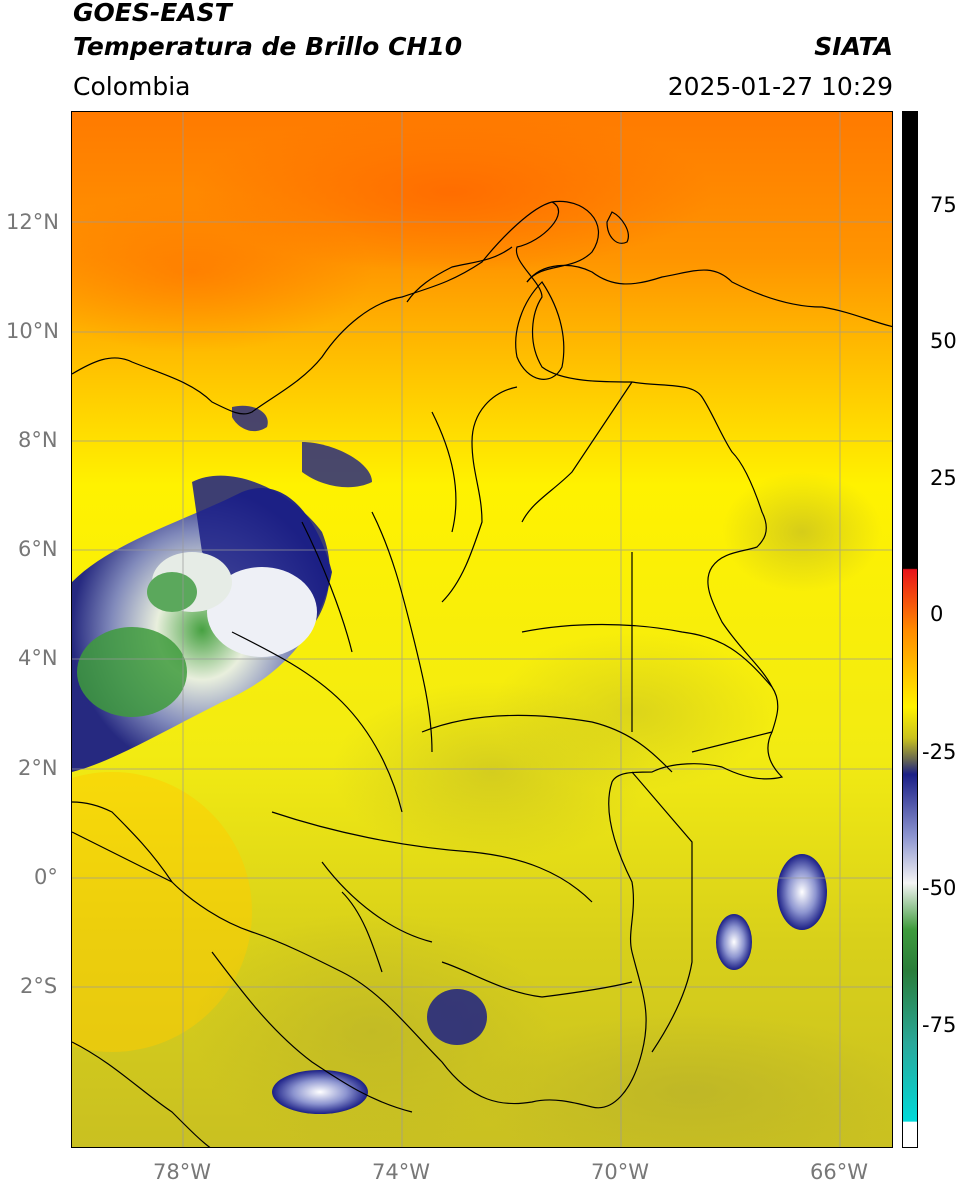 This screenshot has width=966, height=1190. I want to click on colorbar-tick: 25, so click(943, 478).